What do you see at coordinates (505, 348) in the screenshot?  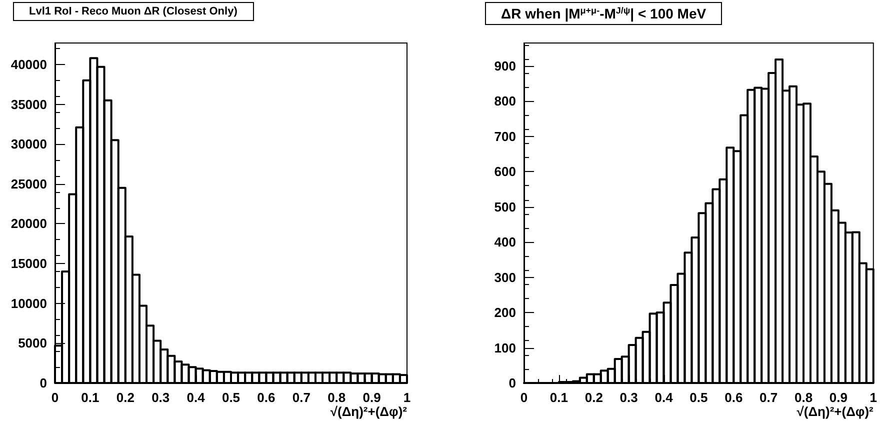 I see `y-tick-label: 100` at bounding box center [505, 348].